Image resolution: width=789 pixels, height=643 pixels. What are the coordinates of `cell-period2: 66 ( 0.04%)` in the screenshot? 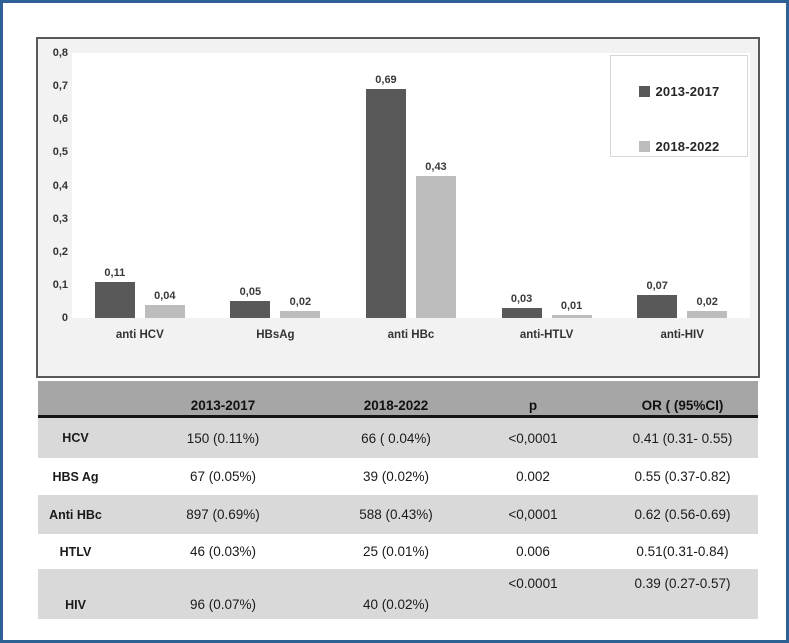 It's located at (396, 438).